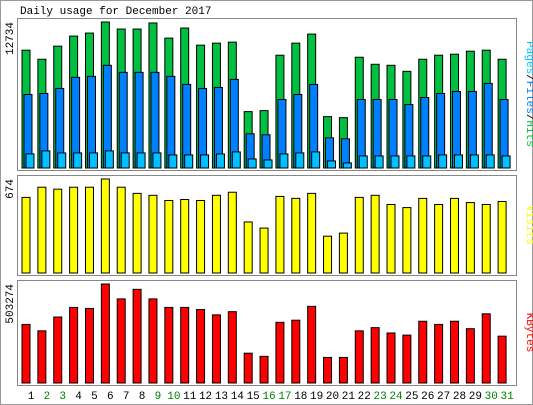 The image size is (533, 405). I want to click on x-tick-label: 8, so click(142, 397).